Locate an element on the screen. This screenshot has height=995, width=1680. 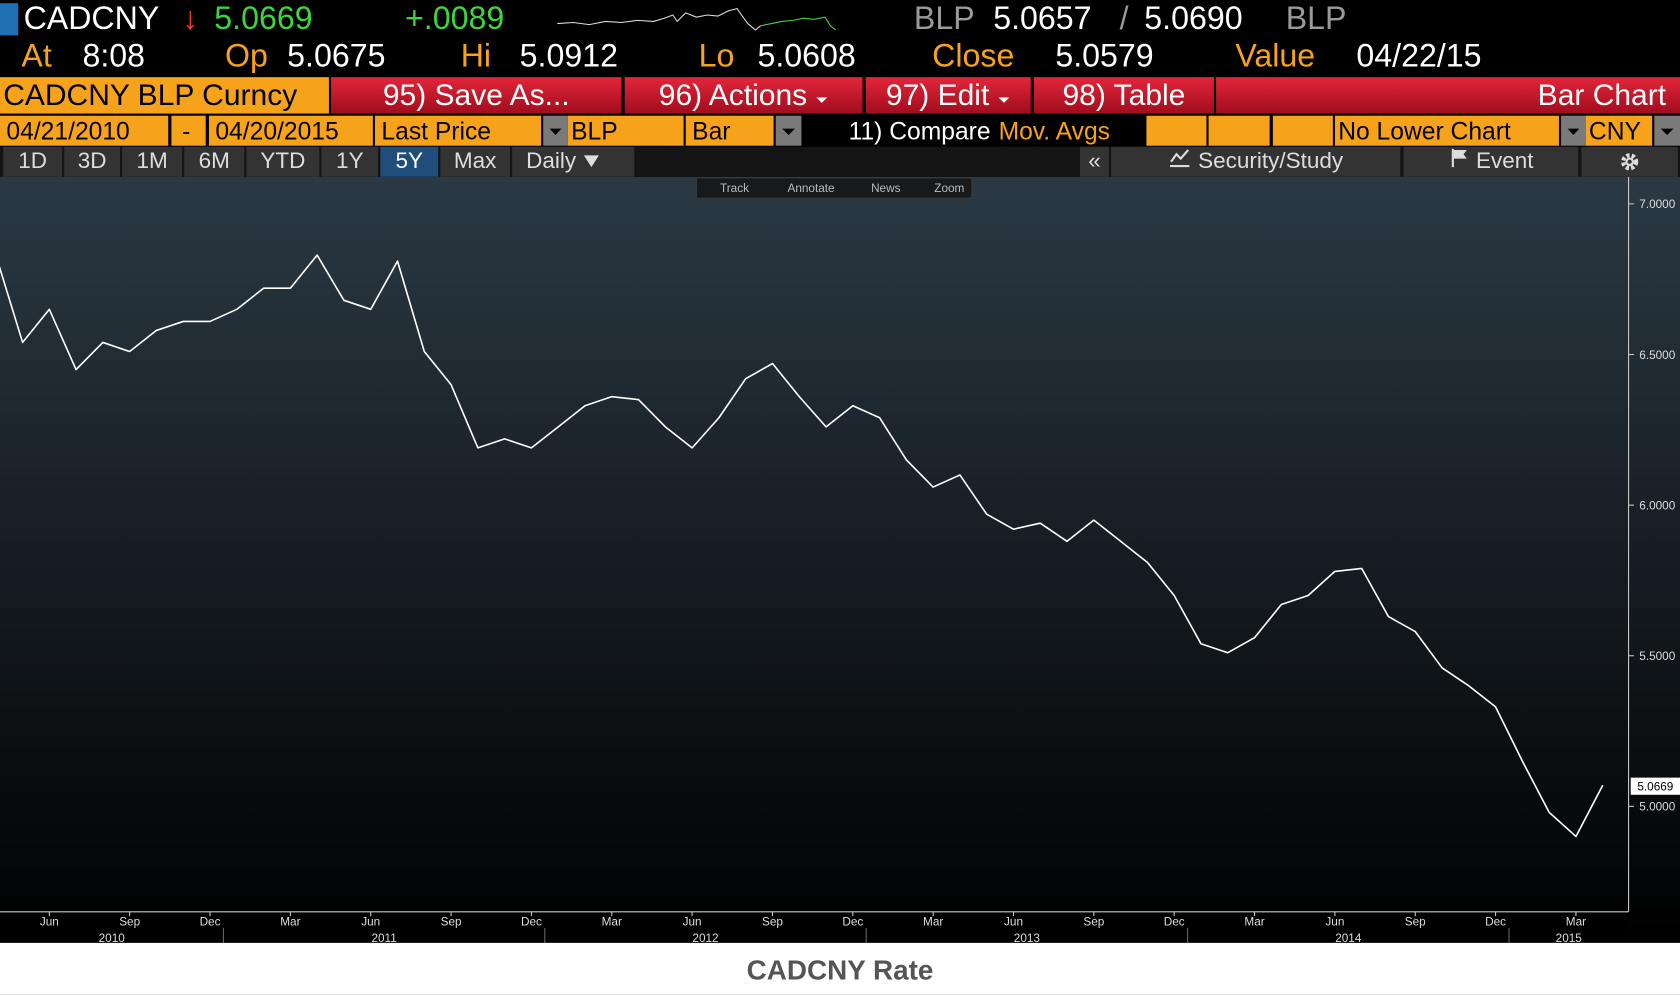
study-button: Security/Study is located at coordinates (1256, 161).